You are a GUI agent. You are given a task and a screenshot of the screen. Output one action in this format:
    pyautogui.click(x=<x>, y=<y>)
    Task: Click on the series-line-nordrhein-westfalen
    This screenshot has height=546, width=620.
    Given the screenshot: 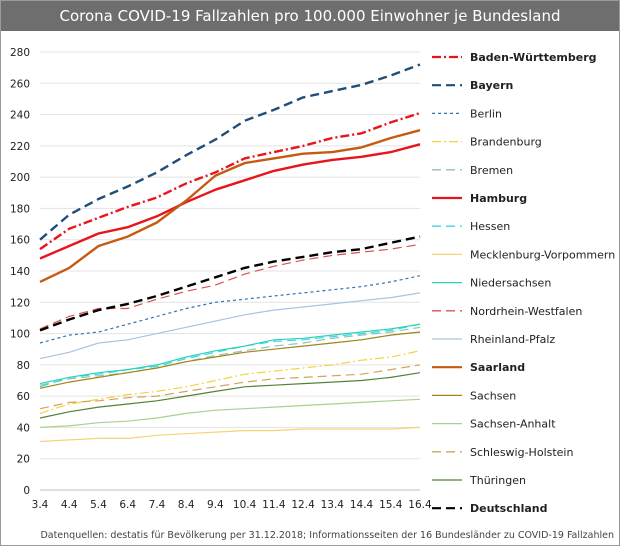 What is the action you would take?
    pyautogui.click(x=230, y=286)
    